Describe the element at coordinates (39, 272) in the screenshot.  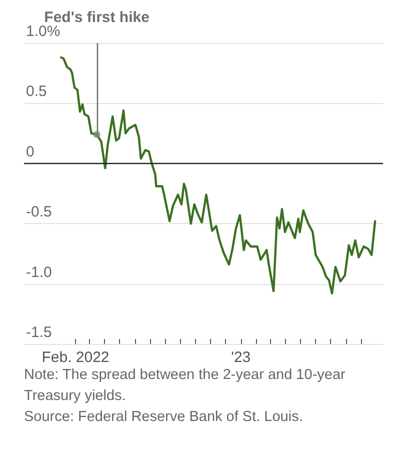
I see `y-tick-label: -1.0` at that location.